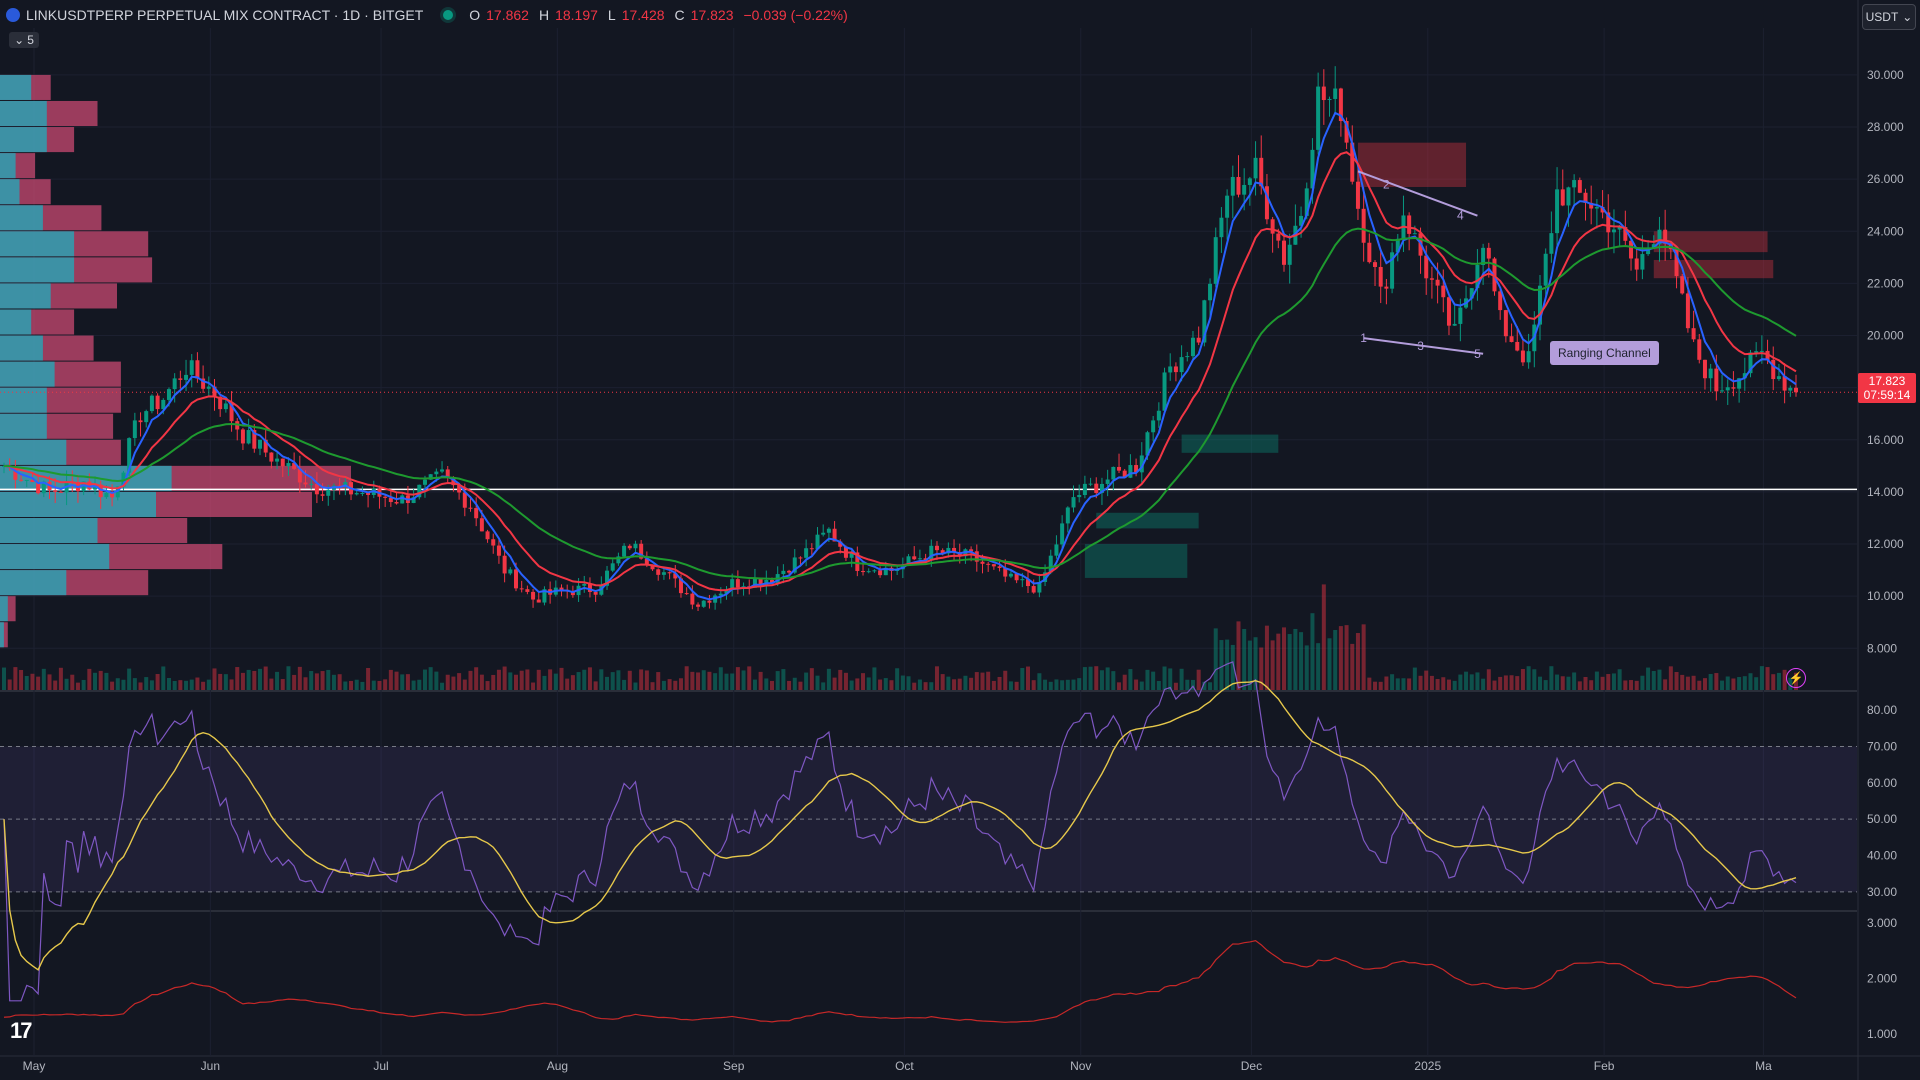 Image resolution: width=1920 pixels, height=1080 pixels. Describe the element at coordinates (1889, 17) in the screenshot. I see `currency-selector: USDT ⌄` at that location.